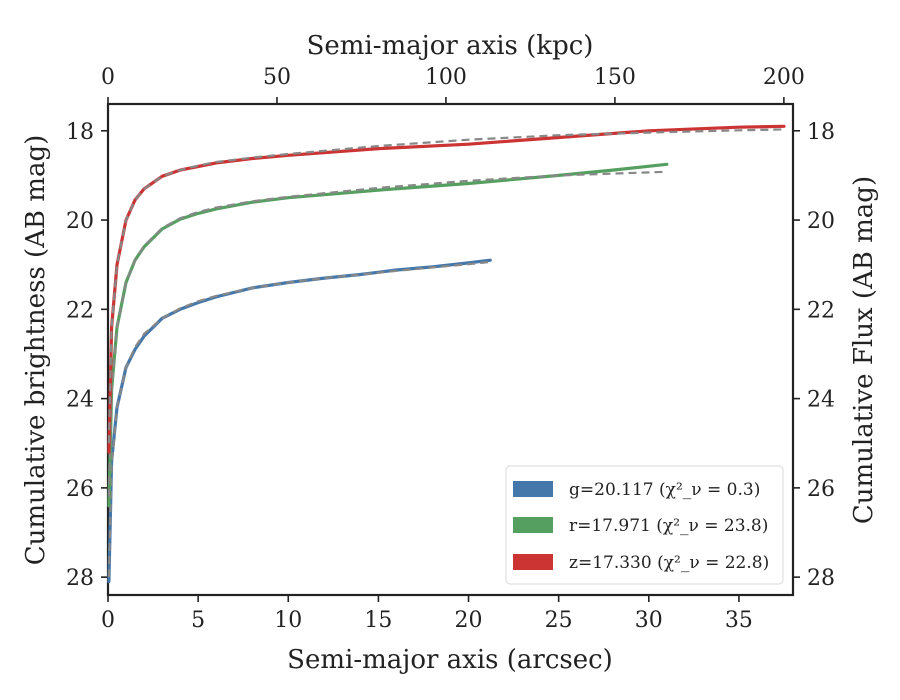  What do you see at coordinates (649, 620) in the screenshot?
I see `x-tick-label: 30` at bounding box center [649, 620].